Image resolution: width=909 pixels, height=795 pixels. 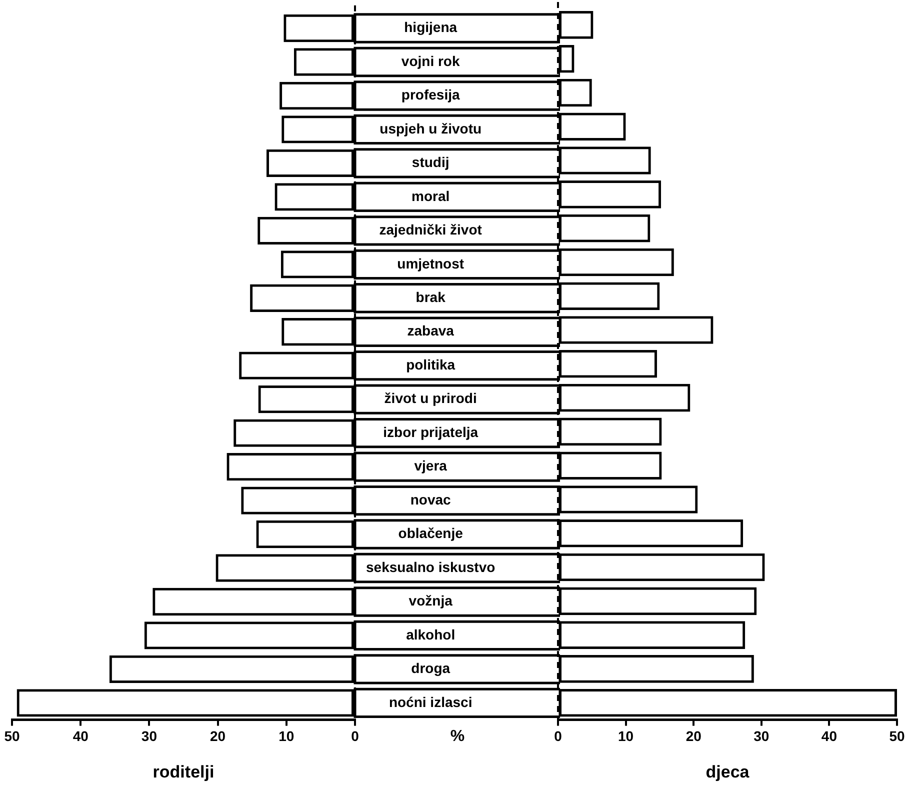 I want to click on y-tick-label: brak, so click(x=431, y=296).